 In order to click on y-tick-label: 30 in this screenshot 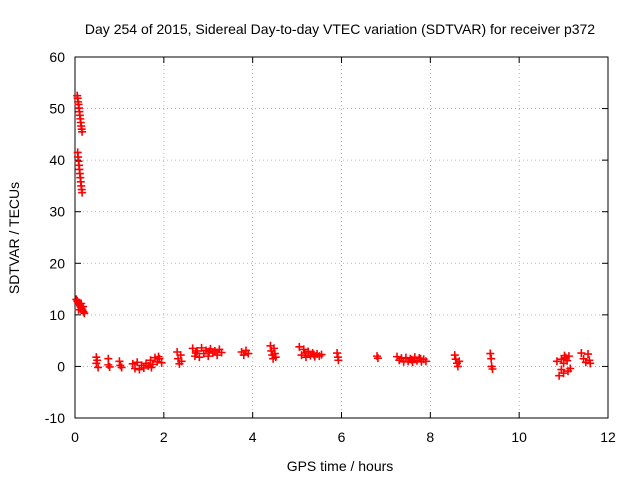, I will do `click(57, 212)`.